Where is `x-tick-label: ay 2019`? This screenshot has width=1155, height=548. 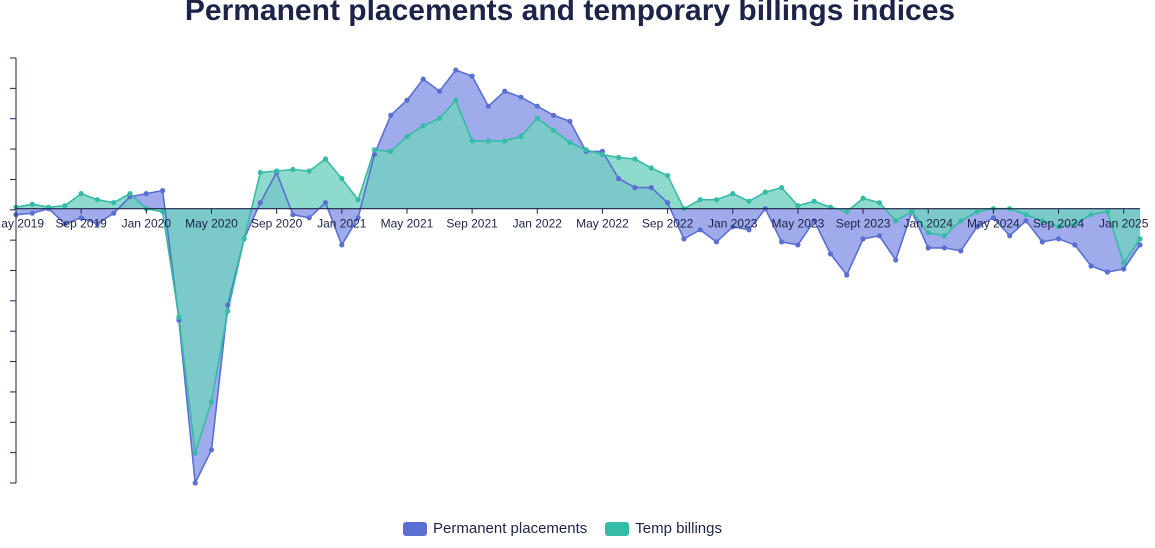
x-tick-label: ay 2019 is located at coordinates (22, 224).